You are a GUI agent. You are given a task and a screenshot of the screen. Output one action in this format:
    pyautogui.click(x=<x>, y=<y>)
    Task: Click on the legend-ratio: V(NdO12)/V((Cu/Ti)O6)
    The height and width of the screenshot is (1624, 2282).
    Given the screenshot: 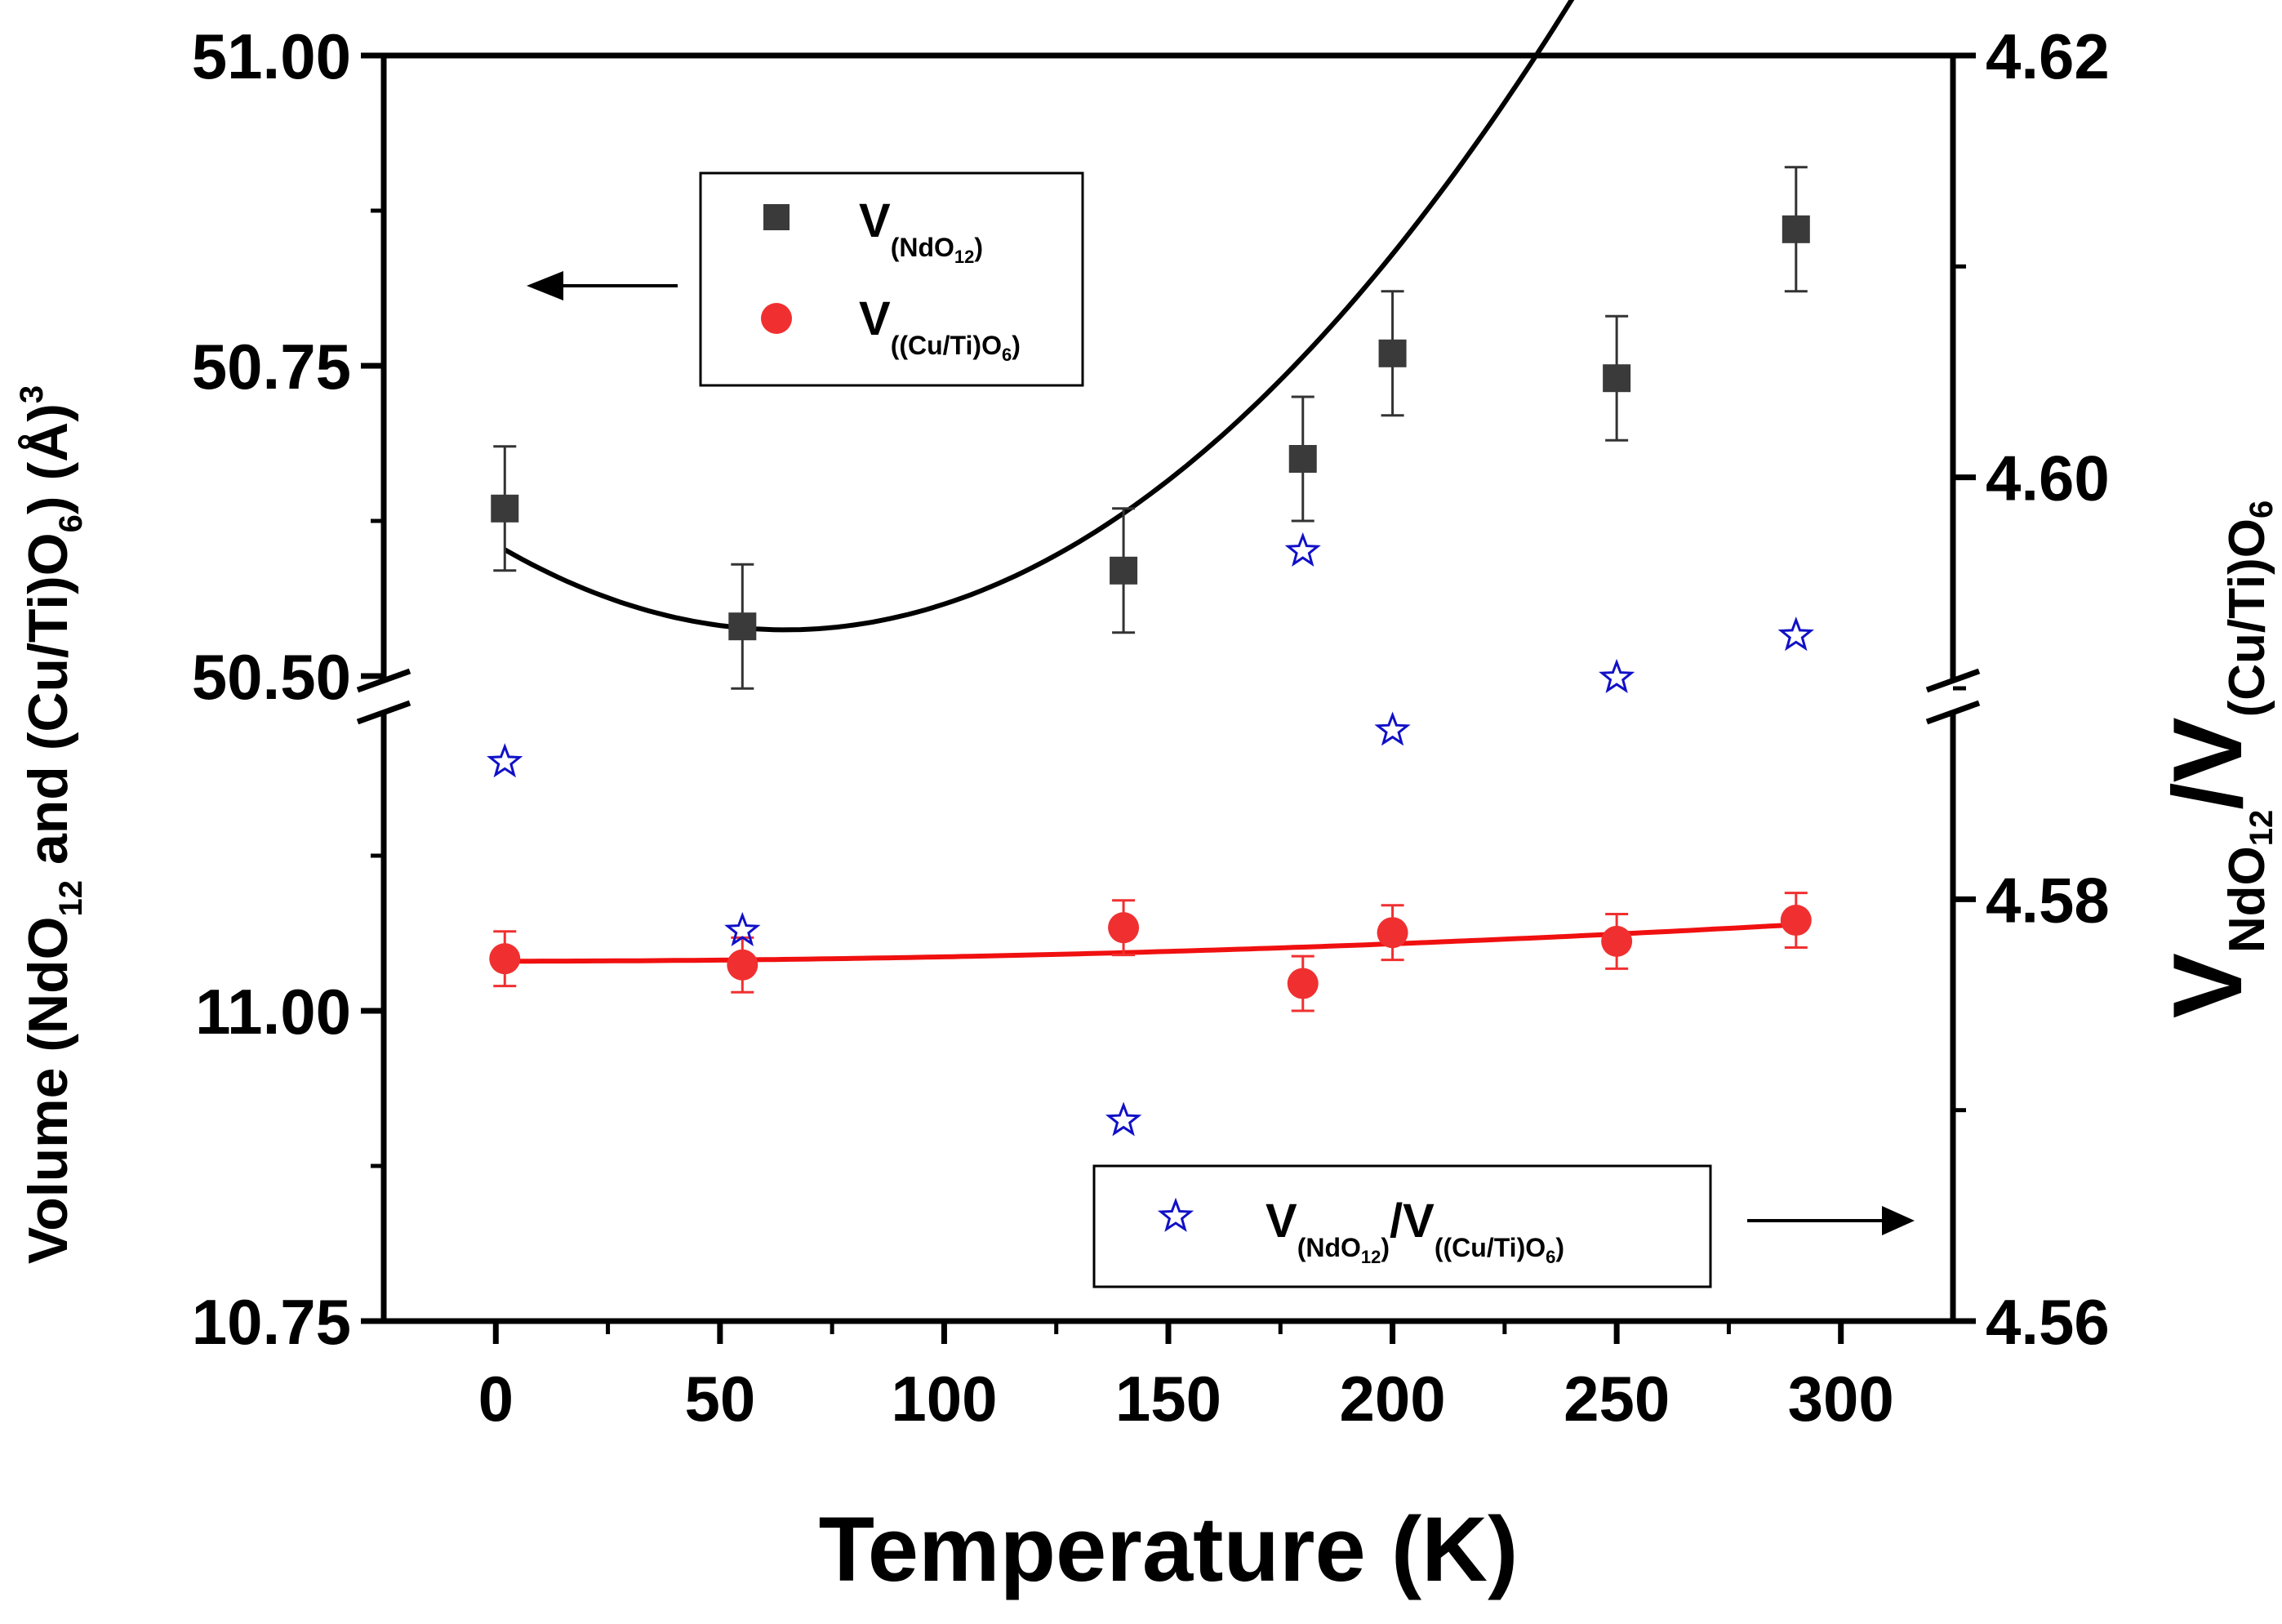 What is the action you would take?
    pyautogui.click(x=1402, y=1226)
    